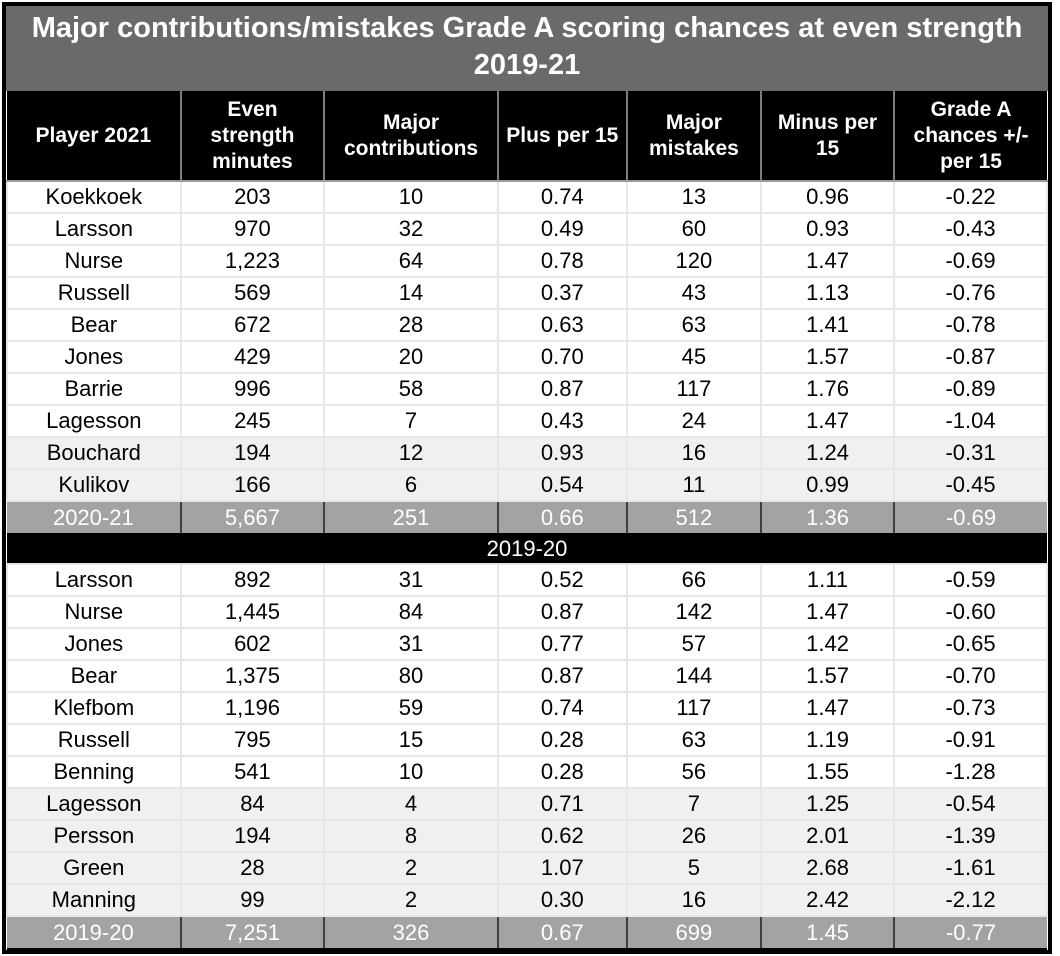 The image size is (1060, 956). Describe the element at coordinates (252, 772) in the screenshot. I see `stat-cell: 541` at that location.